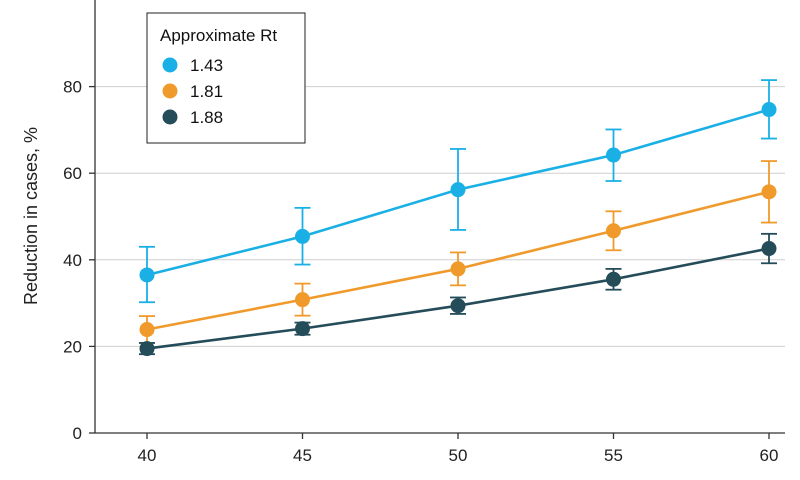 This screenshot has height=480, width=800. I want to click on x-ticks: 40 45 50 55 60, so click(458, 449).